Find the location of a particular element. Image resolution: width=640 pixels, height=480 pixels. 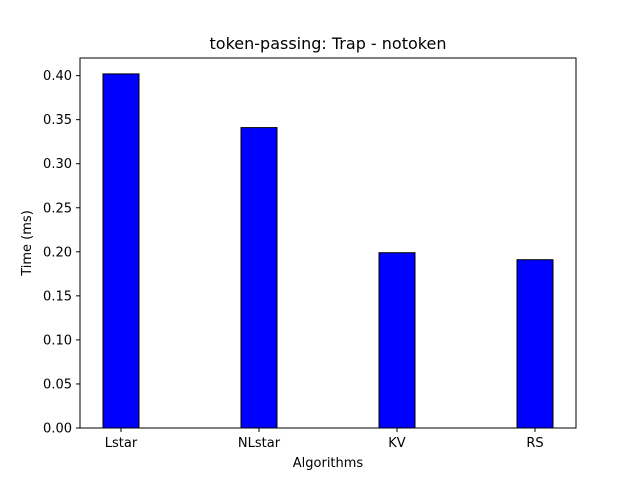

bar-nlstar is located at coordinates (259, 278).